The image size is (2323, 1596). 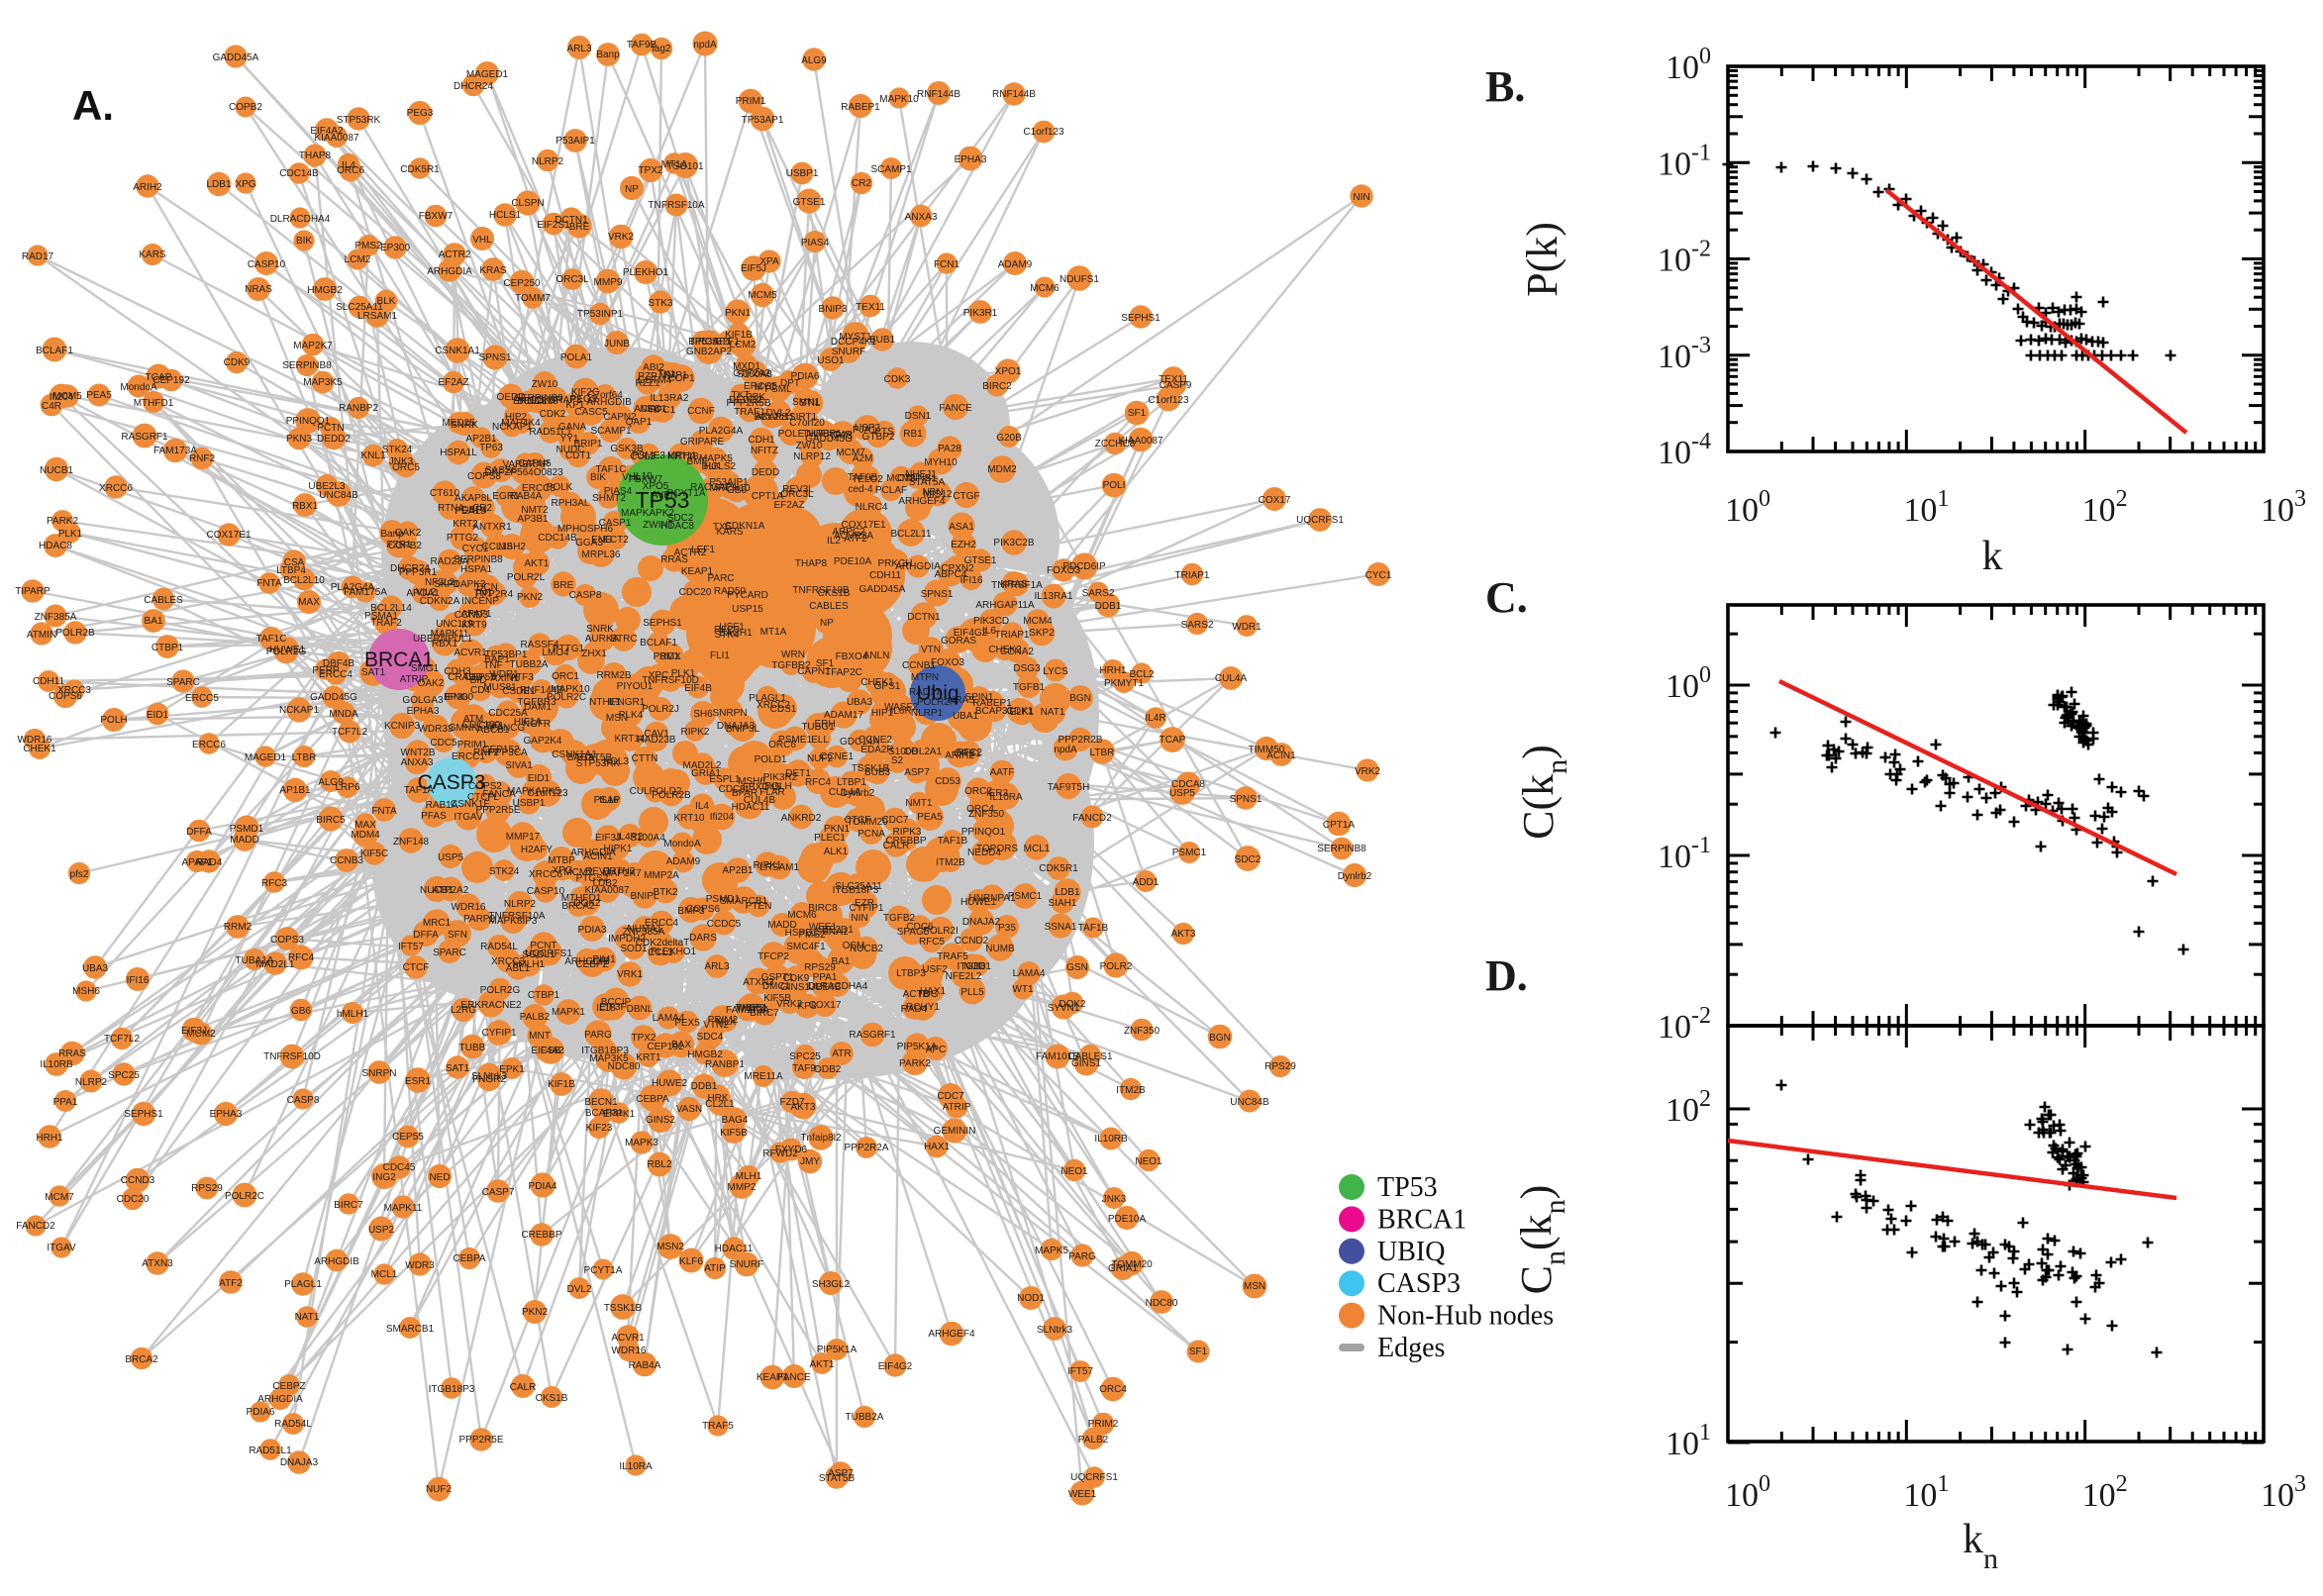 What do you see at coordinates (623, 1309) in the screenshot?
I see `svg-text: TSSK1B` at bounding box center [623, 1309].